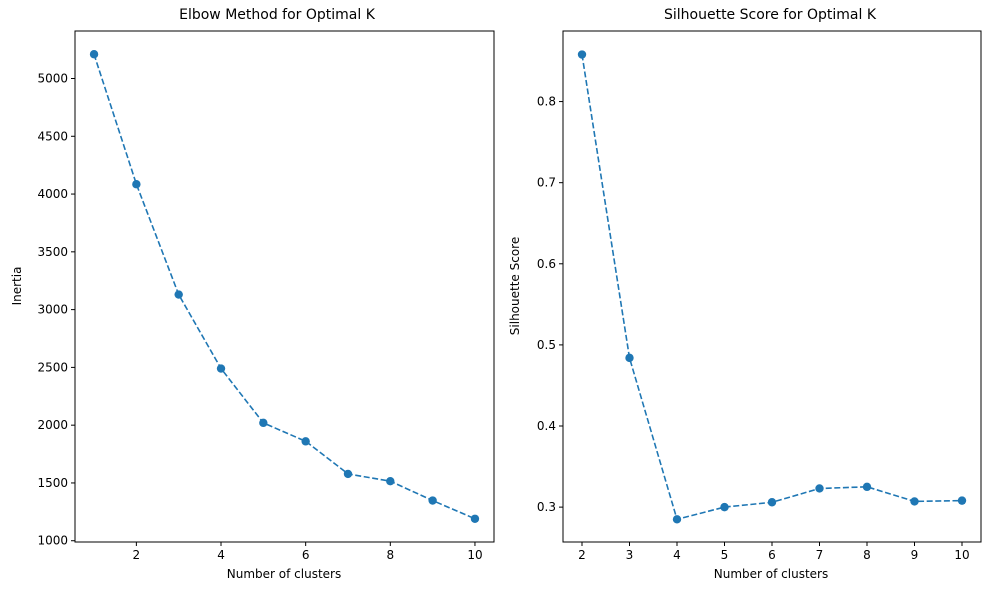 This screenshot has height=590, width=989. Describe the element at coordinates (52, 194) in the screenshot. I see `elbow-y-tick-label: 4000` at that location.